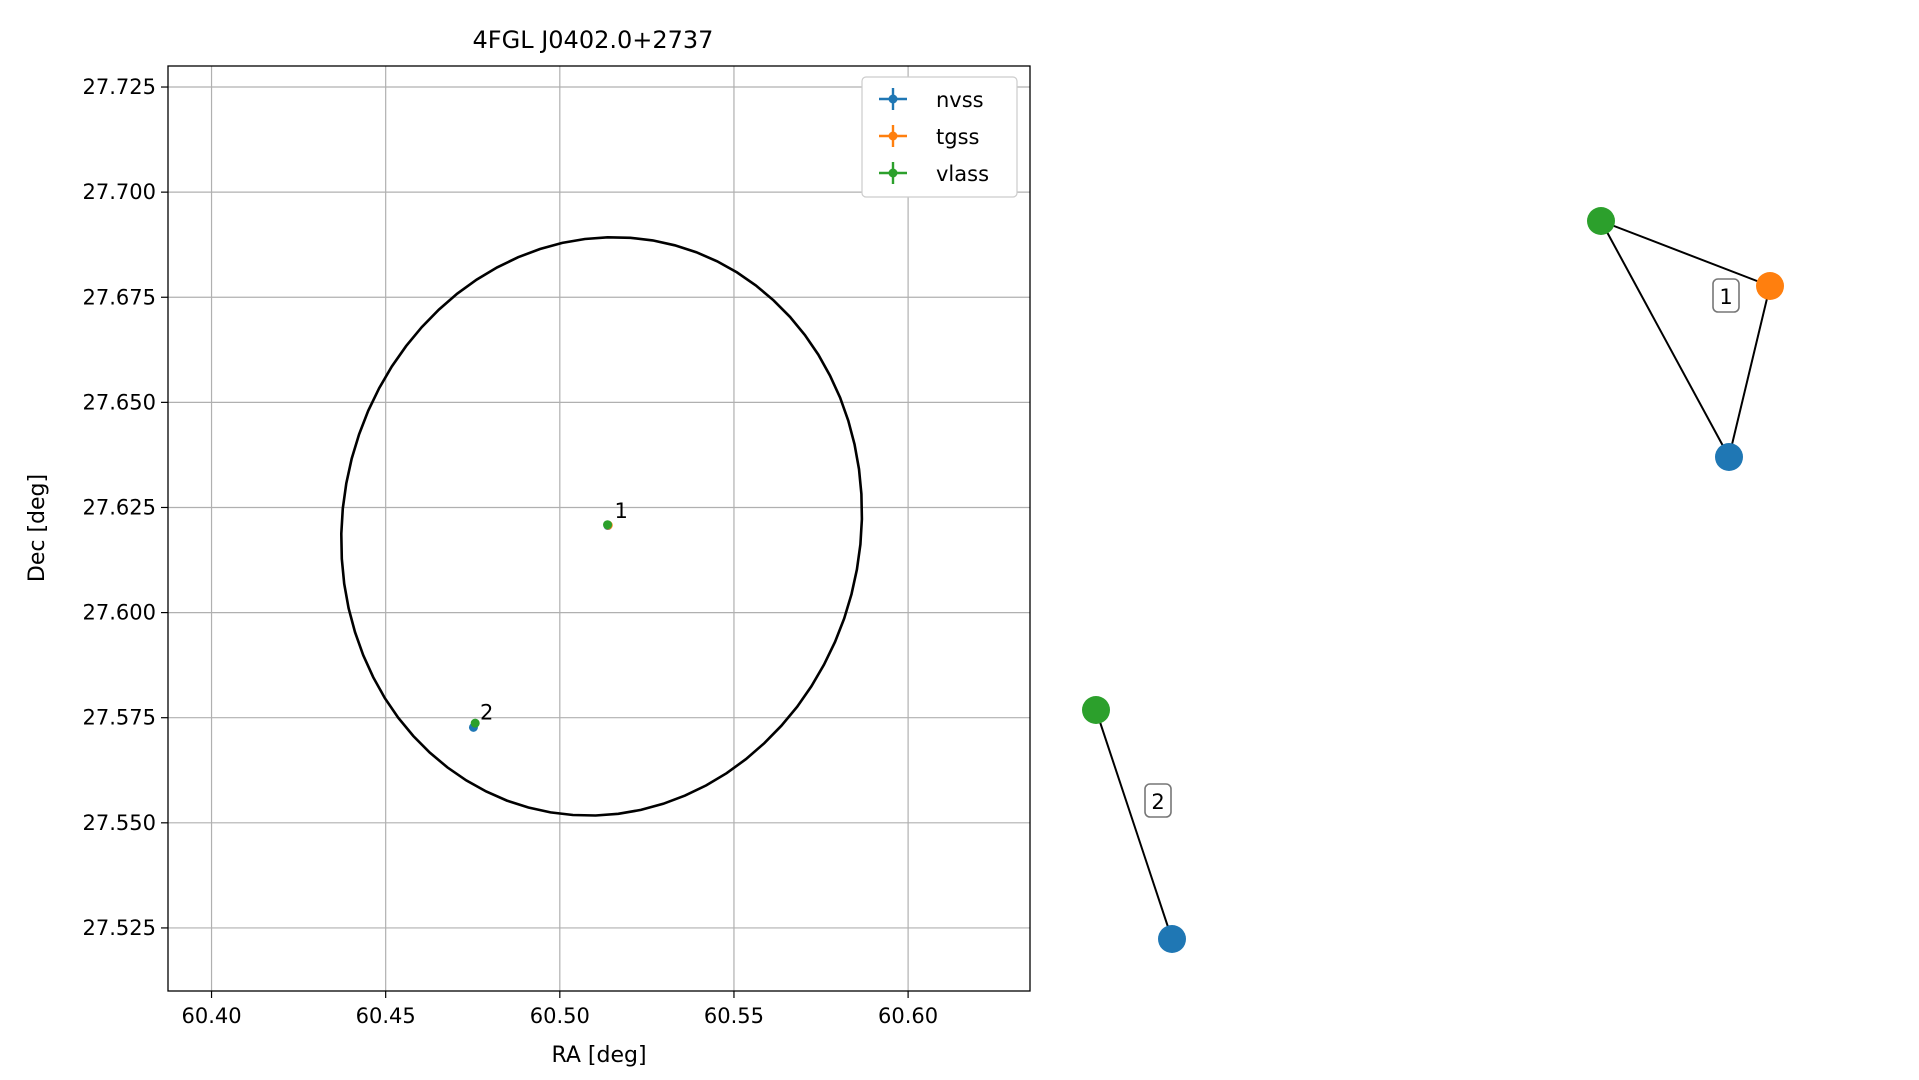 This screenshot has height=1080, width=1919. I want to click on x-tick-label: 60.60, so click(908, 1016).